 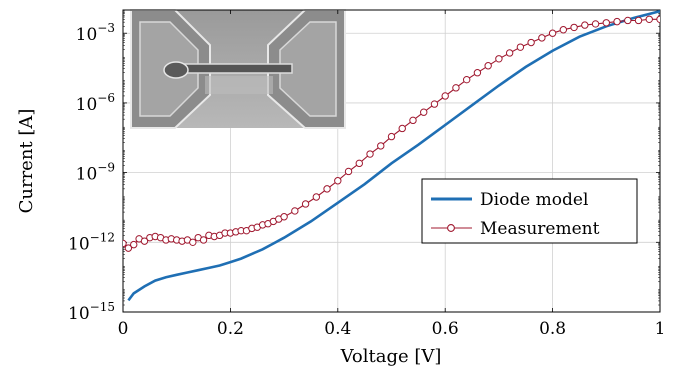 What do you see at coordinates (123, 329) in the screenshot?
I see `x-tick-label-0: 0` at bounding box center [123, 329].